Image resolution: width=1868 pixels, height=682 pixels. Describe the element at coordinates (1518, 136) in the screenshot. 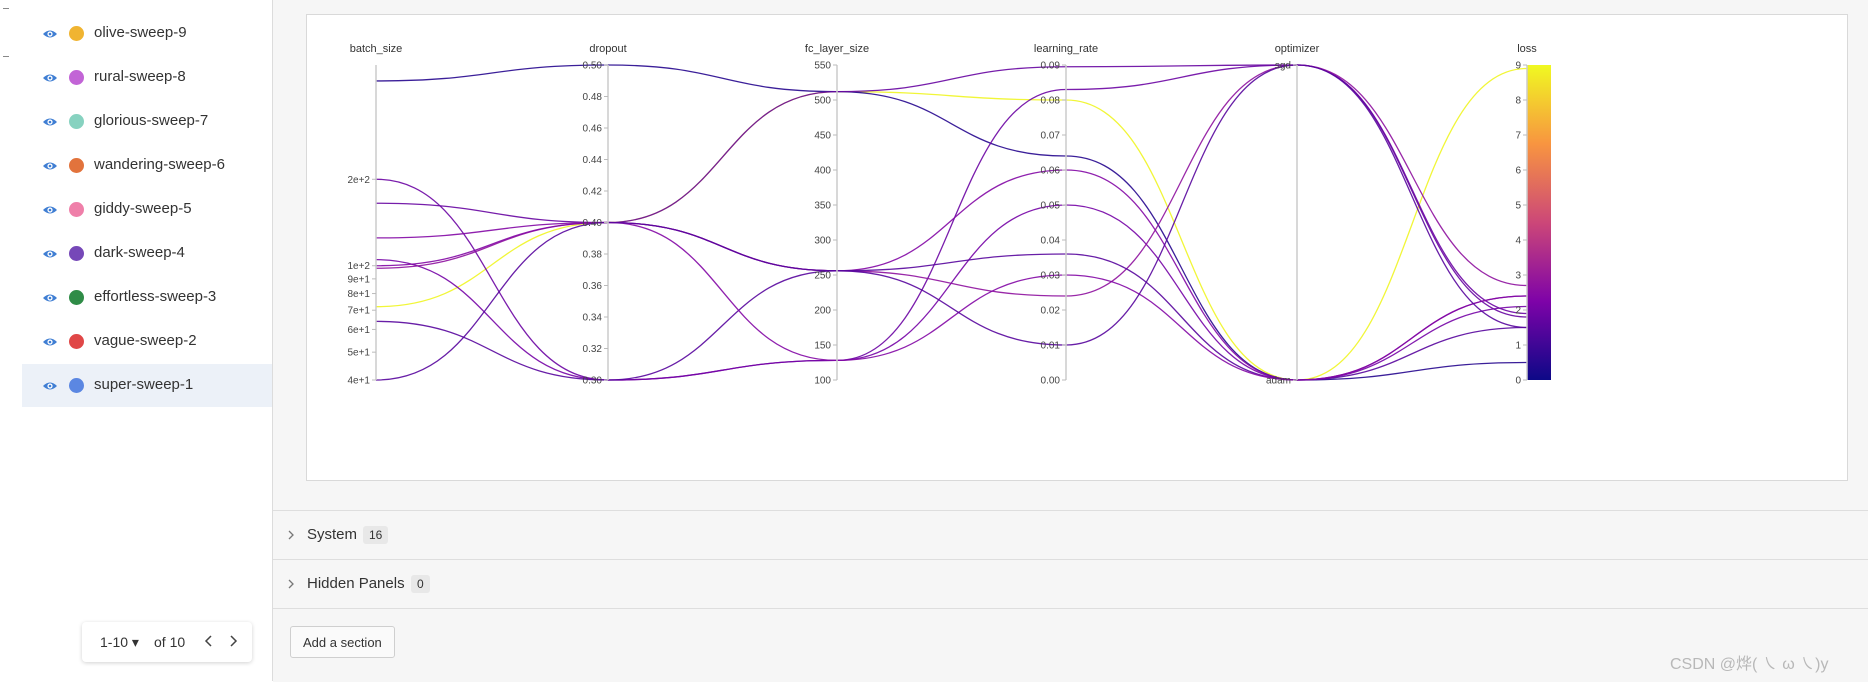

I see `tick-label: 7` at that location.